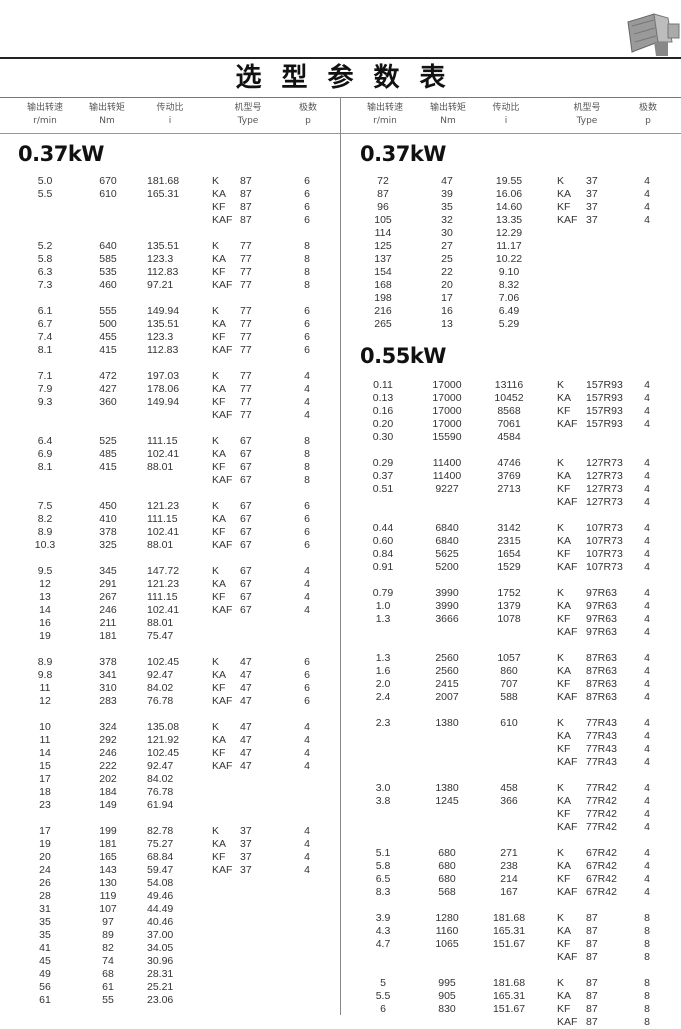 The height and width of the screenshot is (1029, 681). Describe the element at coordinates (45, 909) in the screenshot. I see `speed-cell: 31` at that location.